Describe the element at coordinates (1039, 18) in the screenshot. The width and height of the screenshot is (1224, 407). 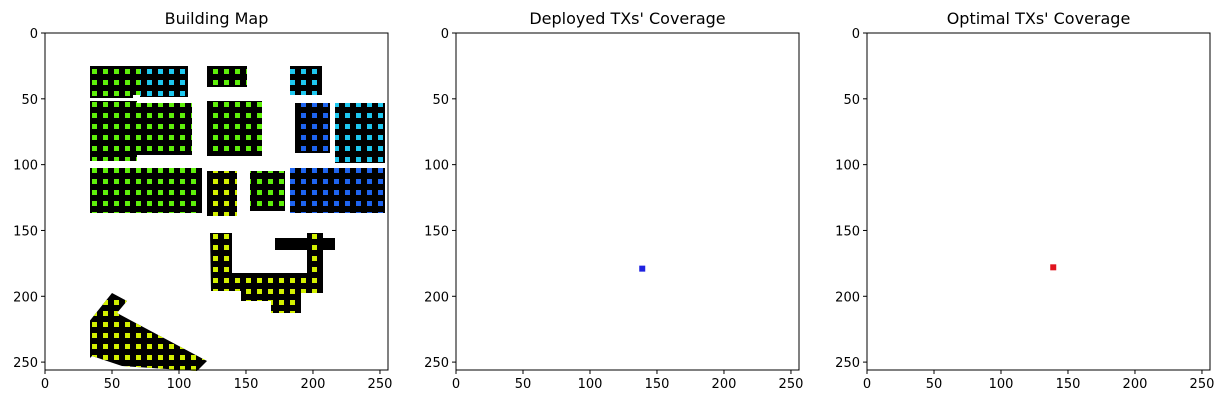
I see `chart-title-3: Optimal TXs' Coverage` at that location.